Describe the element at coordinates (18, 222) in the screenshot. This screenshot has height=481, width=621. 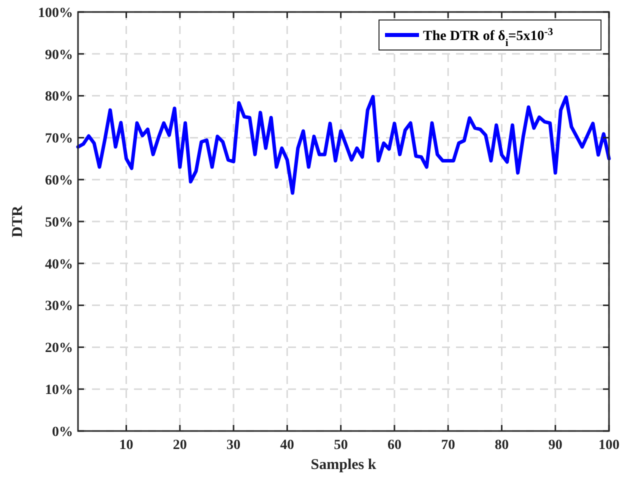
I see `y-axis-title: DTR` at that location.